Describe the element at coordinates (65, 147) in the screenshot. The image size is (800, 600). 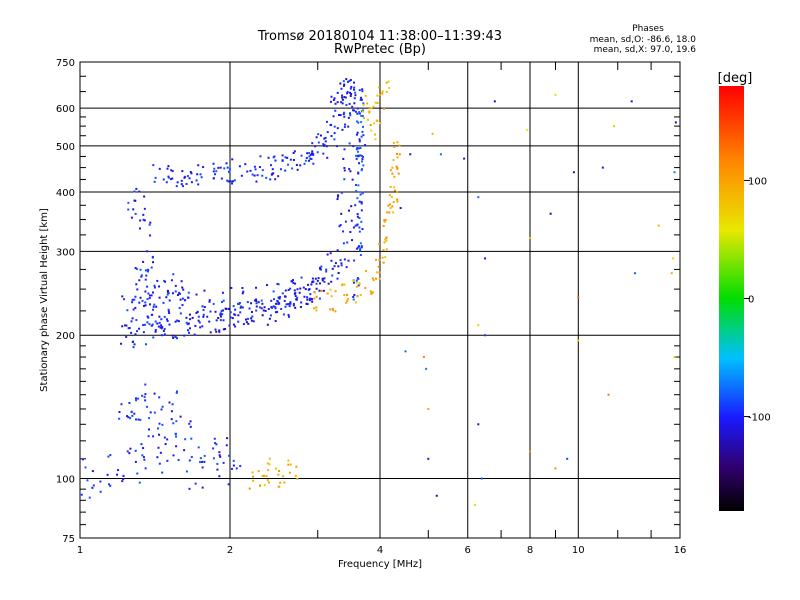
I see `y-tick-label: 500` at that location.